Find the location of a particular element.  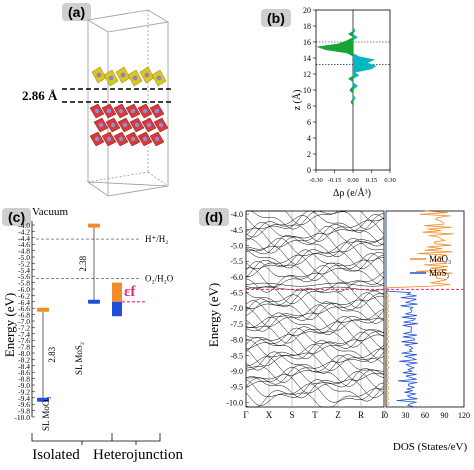

kpoint-label: S is located at coordinates (291, 415).